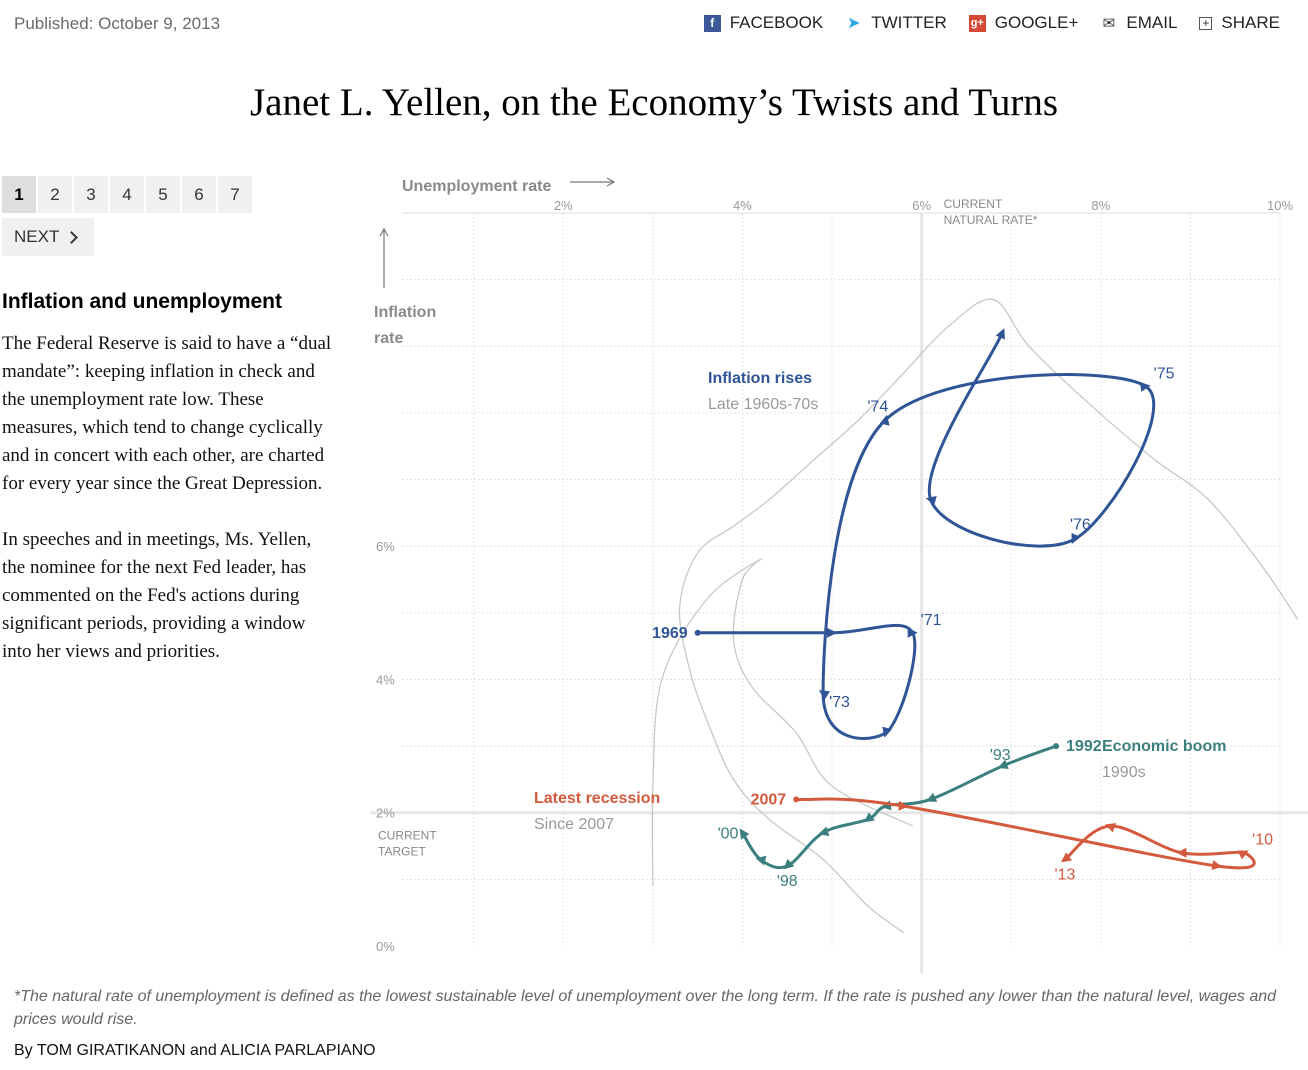 The image size is (1308, 1070). What do you see at coordinates (385, 546) in the screenshot?
I see `y-tick-label: 6%` at bounding box center [385, 546].